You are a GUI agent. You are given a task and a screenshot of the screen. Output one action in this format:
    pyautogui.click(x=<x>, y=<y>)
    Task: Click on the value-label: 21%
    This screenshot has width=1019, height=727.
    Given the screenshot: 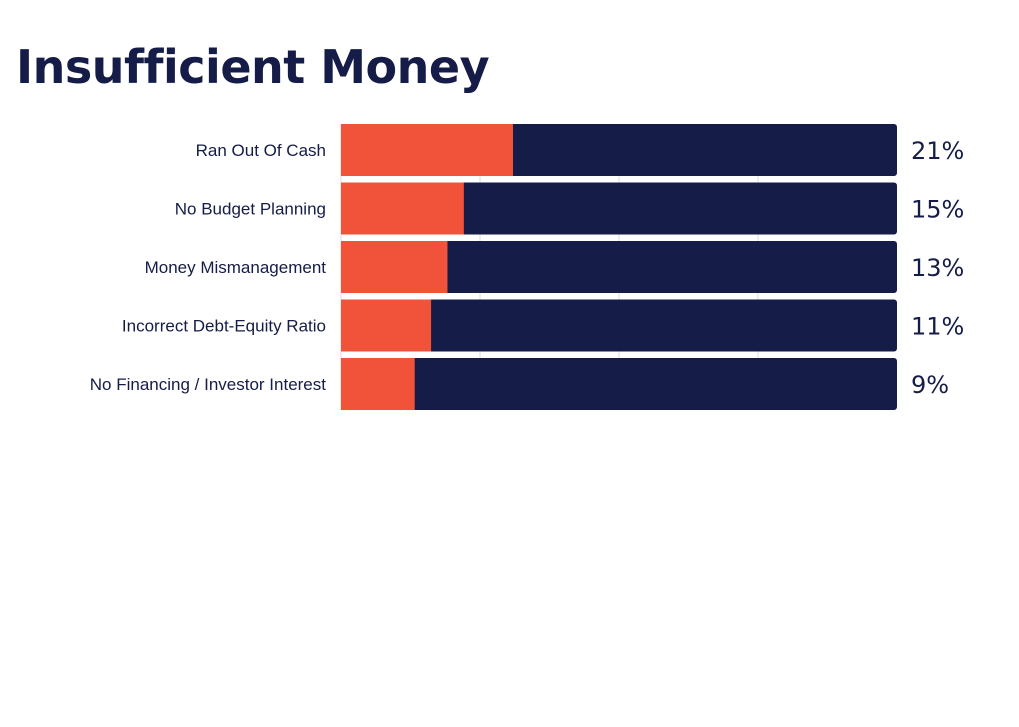 What is the action you would take?
    pyautogui.click(x=937, y=151)
    